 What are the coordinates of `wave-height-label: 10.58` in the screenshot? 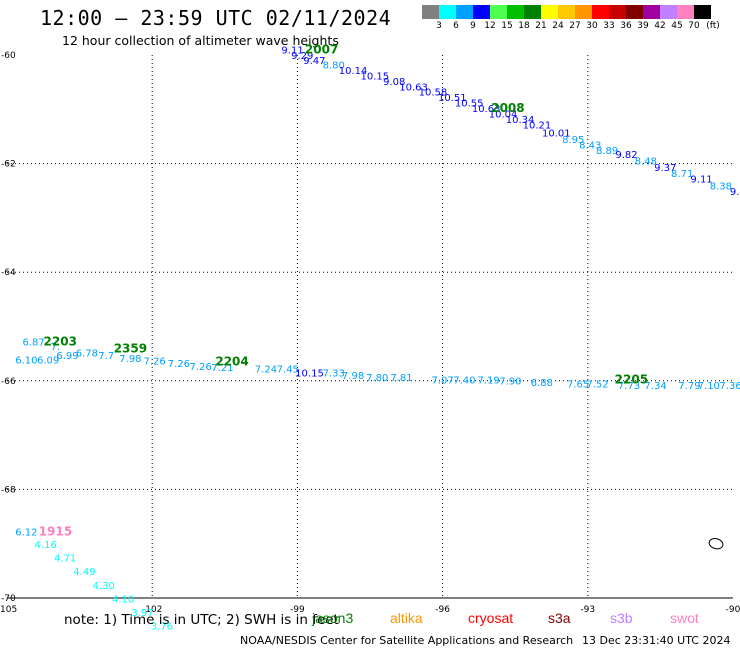 It's located at (433, 93).